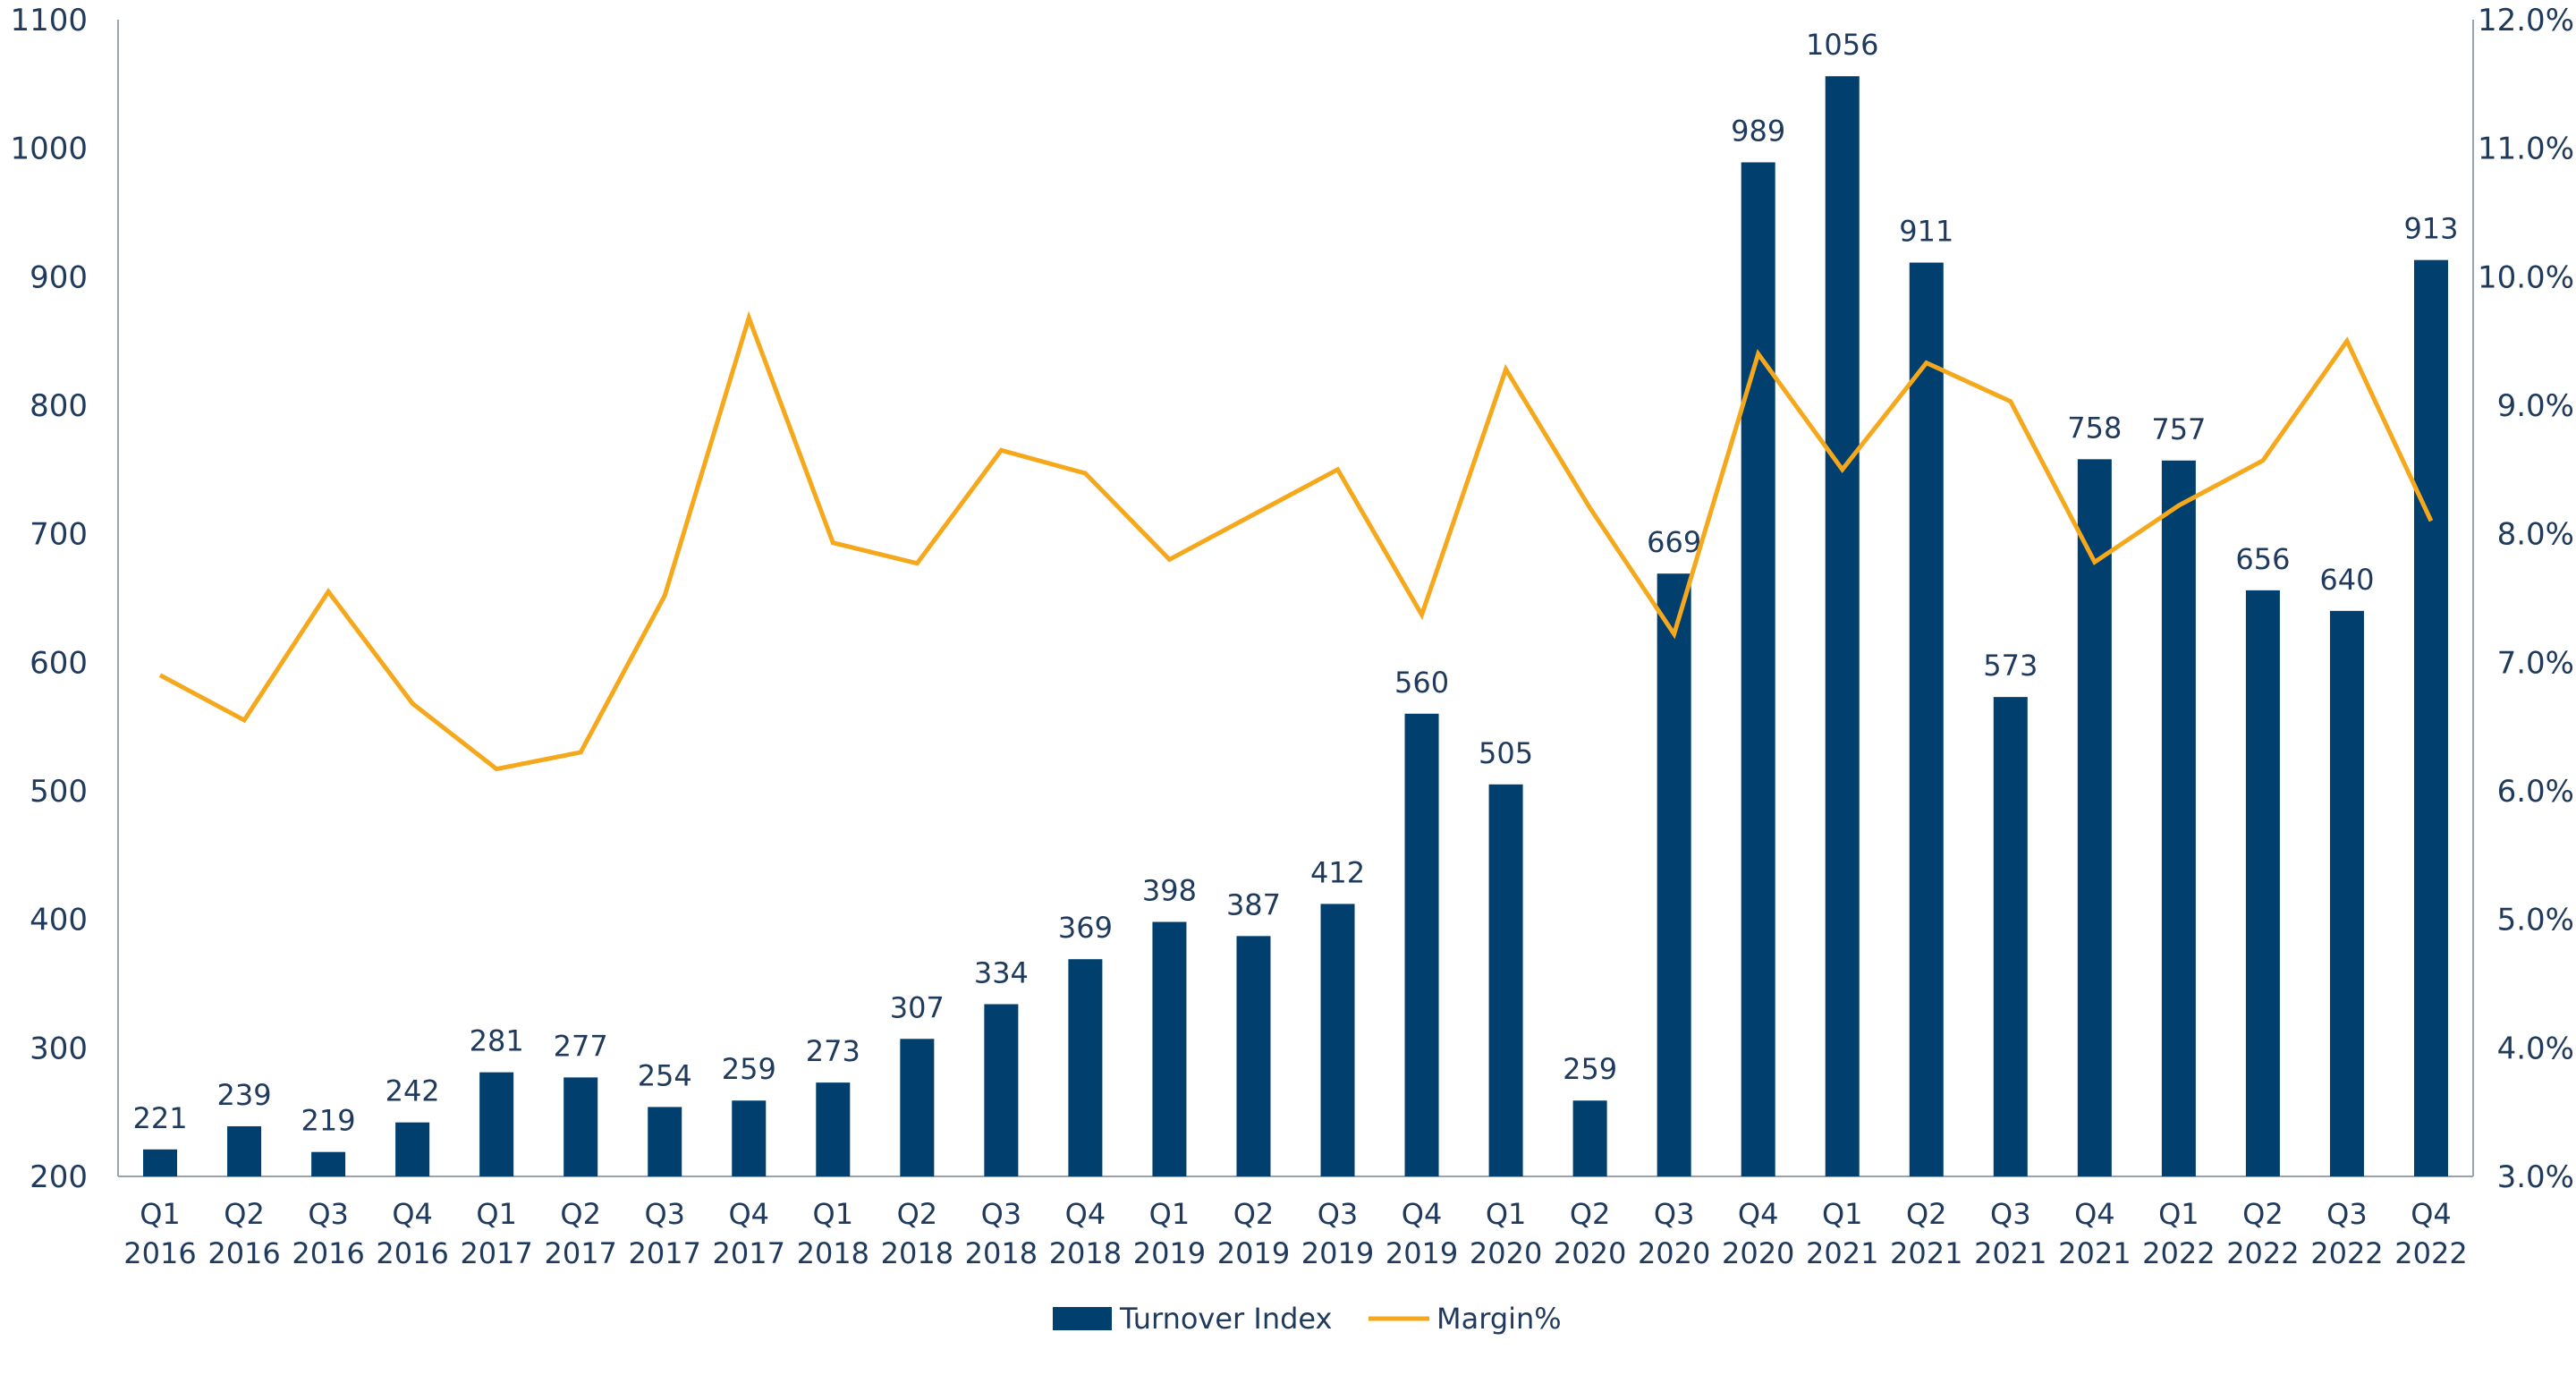  I want to click on legend-label-margin: Margin%, so click(1499, 1319).